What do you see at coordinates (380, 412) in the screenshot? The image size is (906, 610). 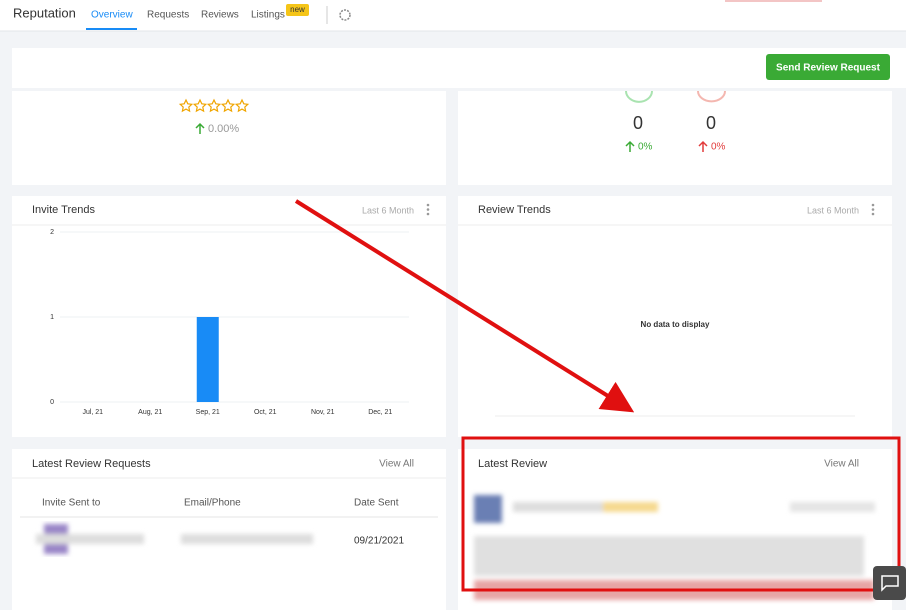 I see `x-tick-label: Dec, 21` at bounding box center [380, 412].